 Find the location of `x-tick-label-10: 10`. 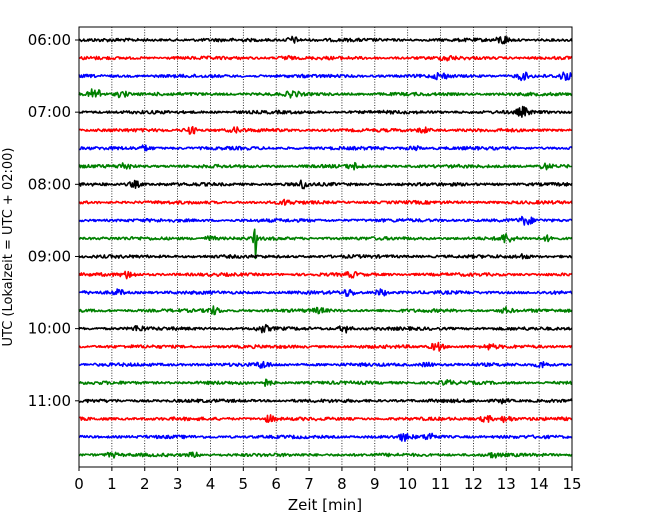

x-tick-label-10: 10 is located at coordinates (407, 484).